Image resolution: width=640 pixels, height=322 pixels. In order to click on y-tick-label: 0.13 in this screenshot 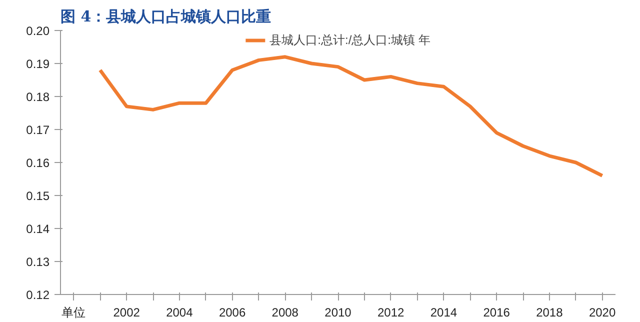, I will do `click(38, 262)`.